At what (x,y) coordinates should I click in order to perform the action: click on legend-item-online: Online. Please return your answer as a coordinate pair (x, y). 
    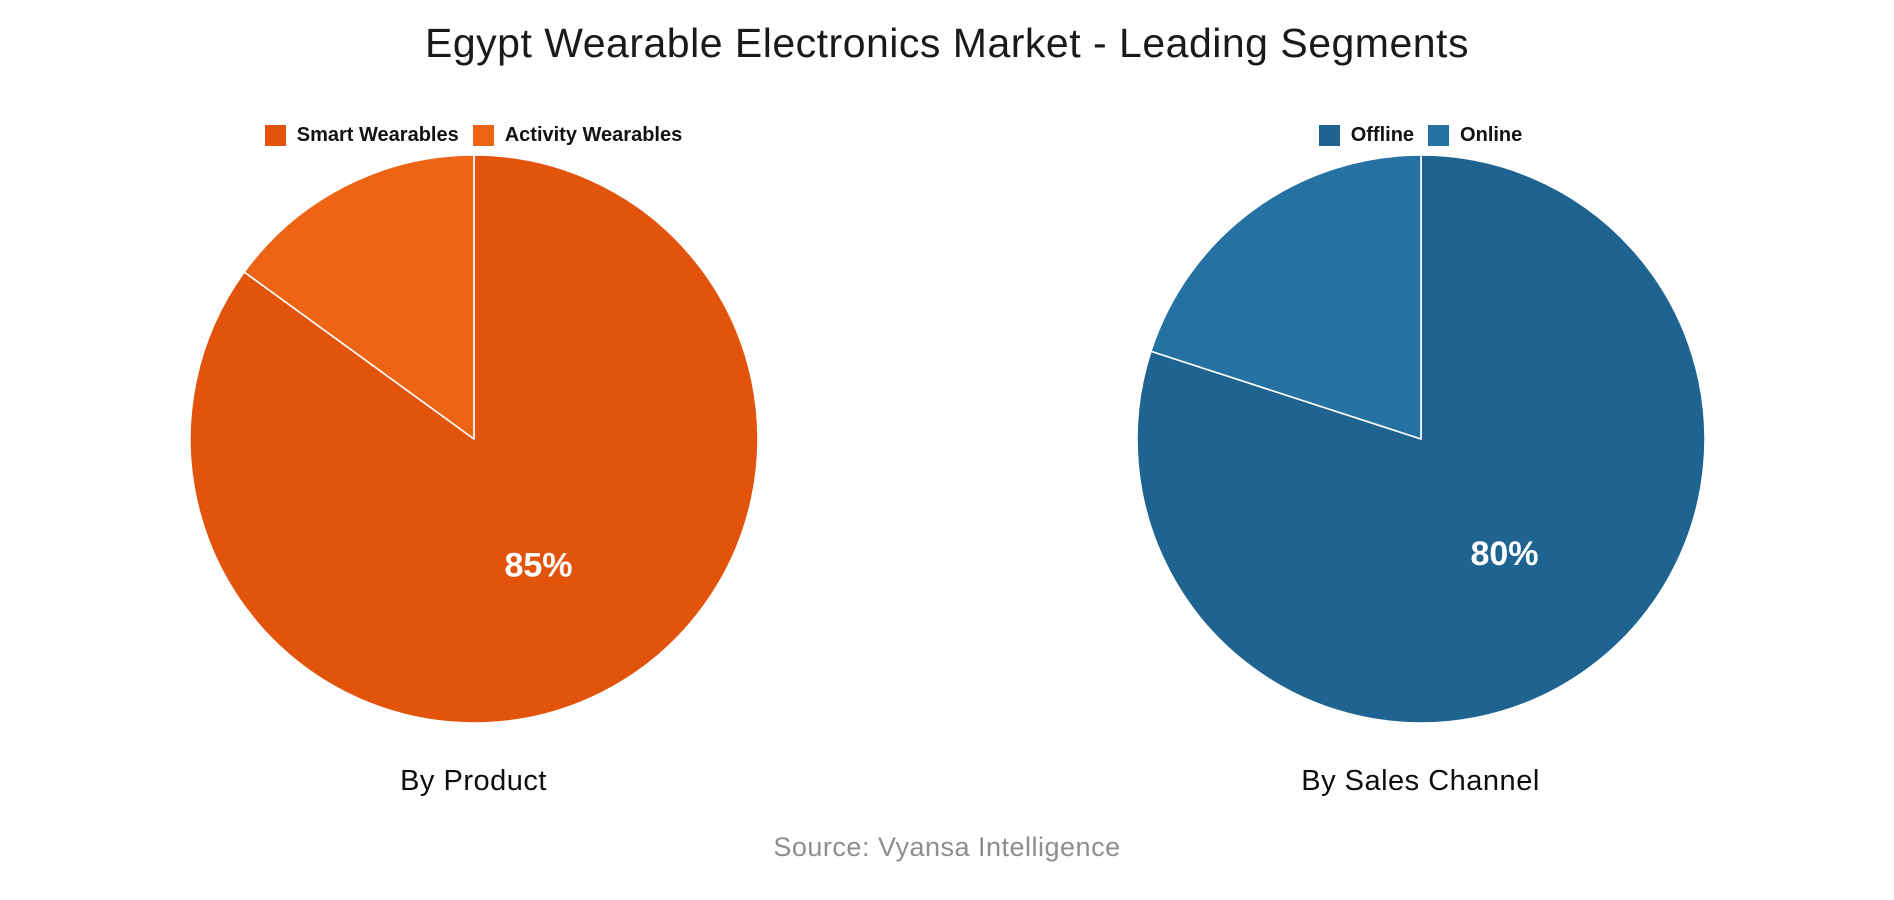
    Looking at the image, I should click on (1475, 135).